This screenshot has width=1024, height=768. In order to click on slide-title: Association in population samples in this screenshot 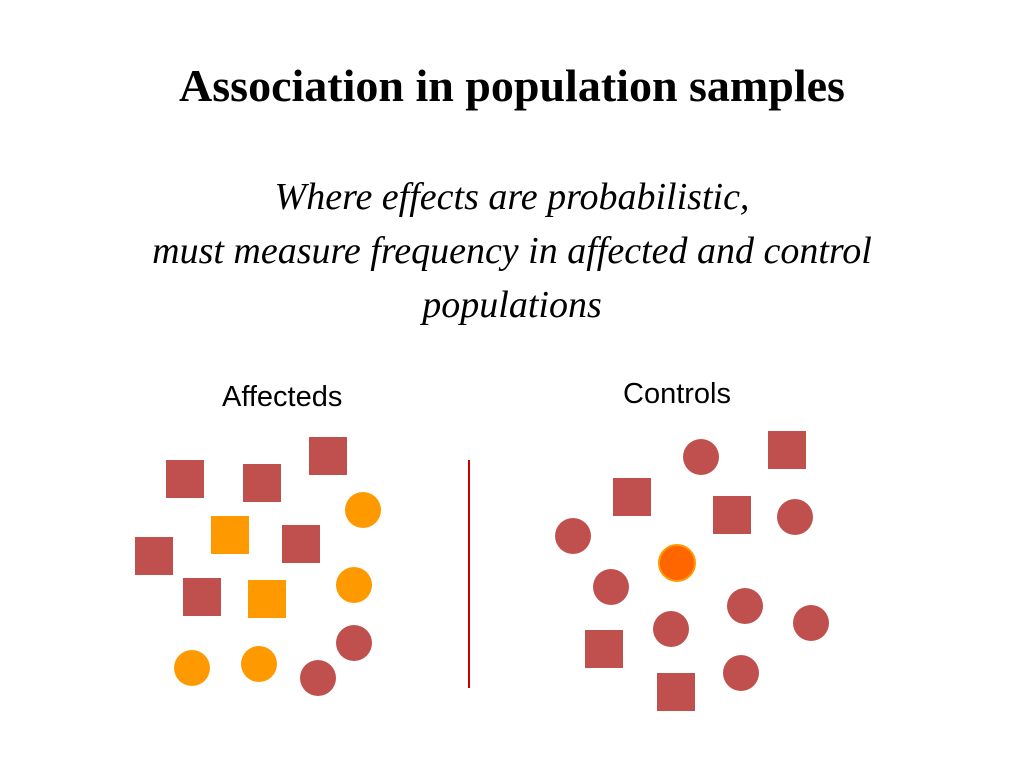, I will do `click(512, 85)`.